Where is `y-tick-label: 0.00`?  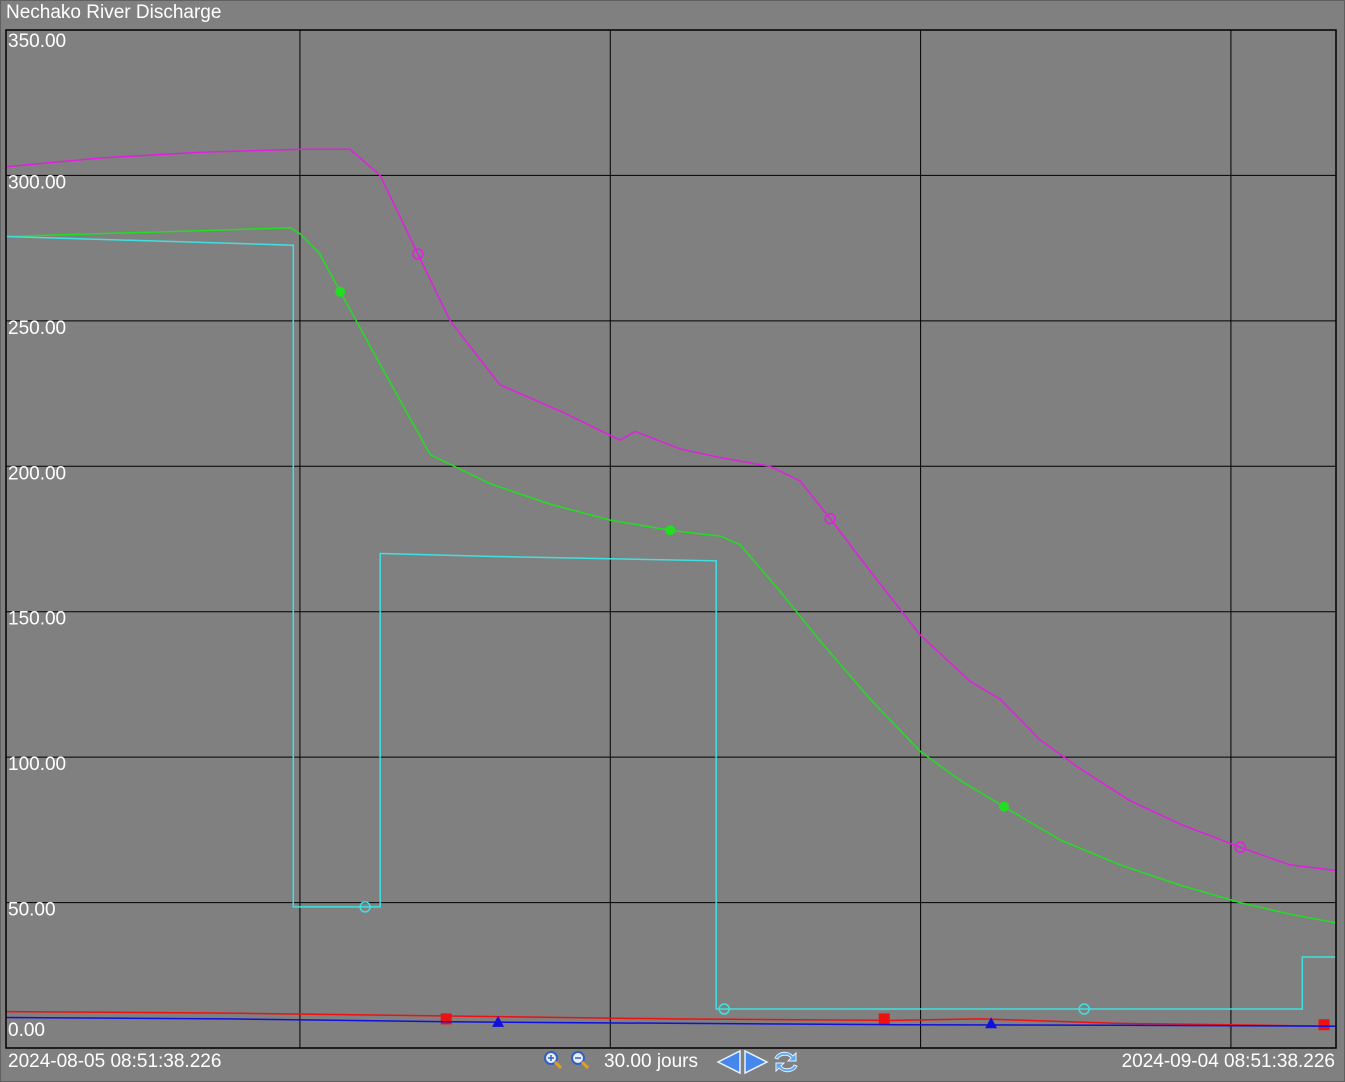
y-tick-label: 0.00 is located at coordinates (26, 1030).